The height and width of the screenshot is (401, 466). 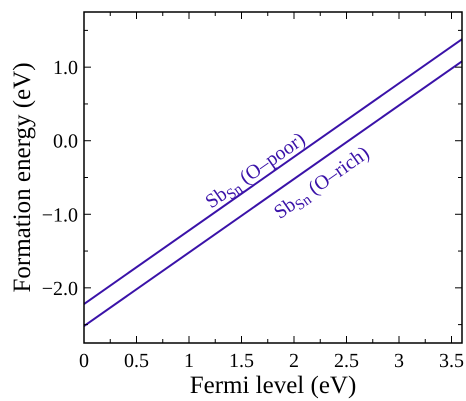 I want to click on x-tick-label: 2.5, so click(x=346, y=361).